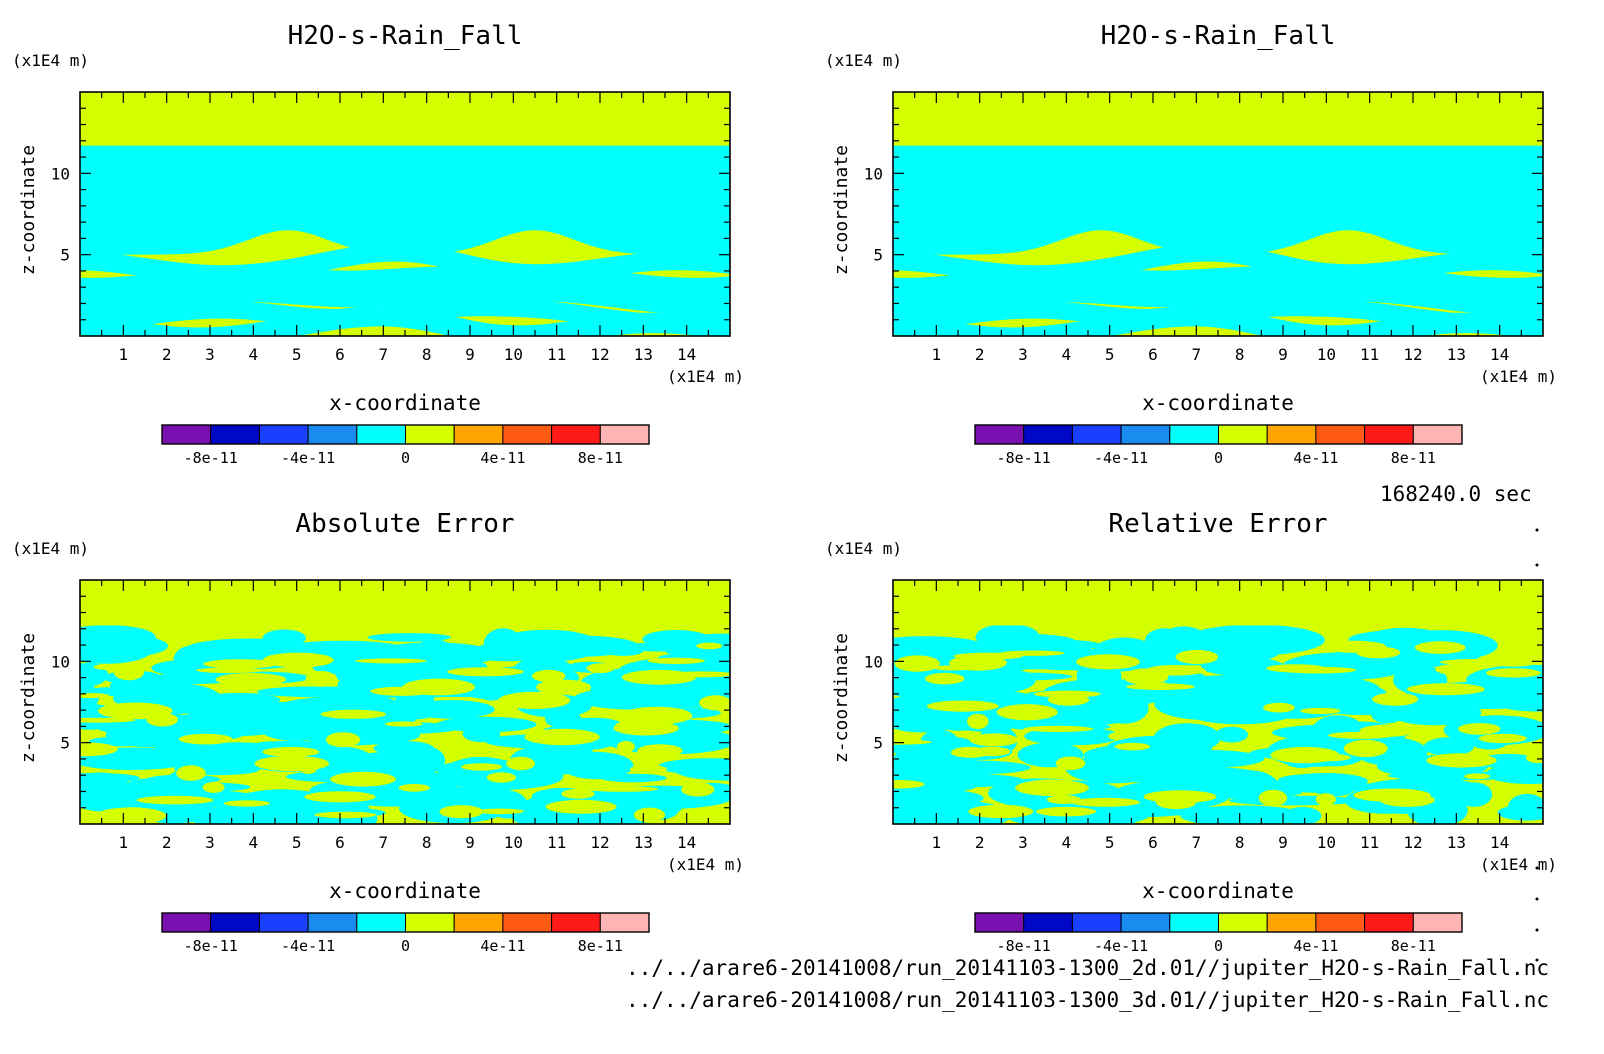 This screenshot has height=1054, width=1604. I want to click on panel-1-colorbar-tick-label: 0, so click(405, 458).